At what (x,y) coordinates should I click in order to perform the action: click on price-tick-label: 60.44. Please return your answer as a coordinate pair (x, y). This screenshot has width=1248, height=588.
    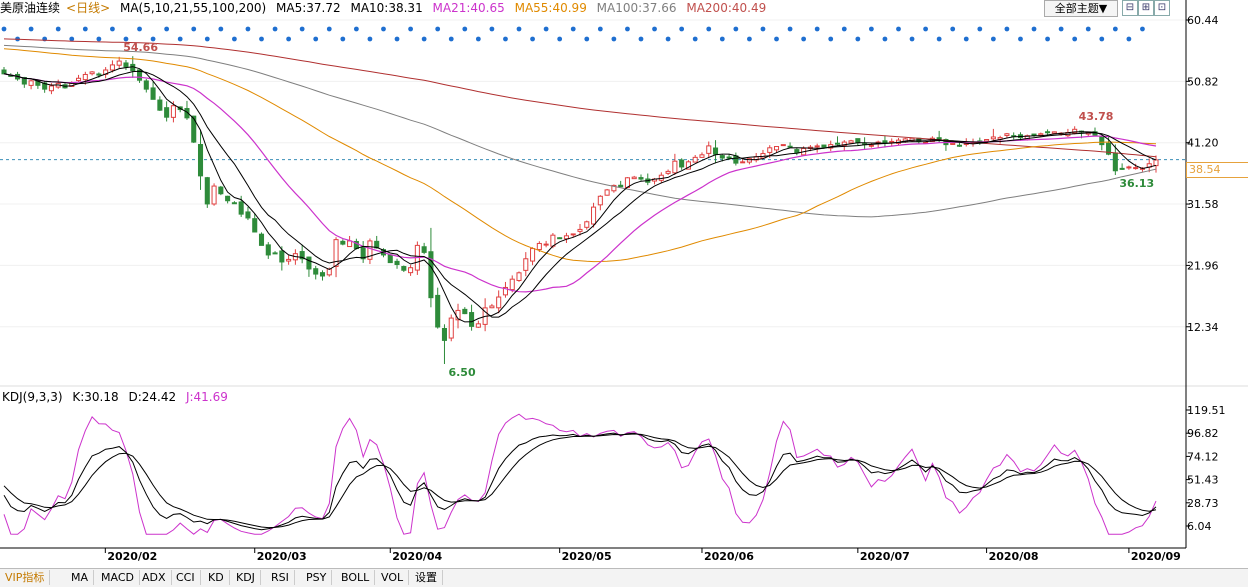
    Looking at the image, I should click on (1203, 20).